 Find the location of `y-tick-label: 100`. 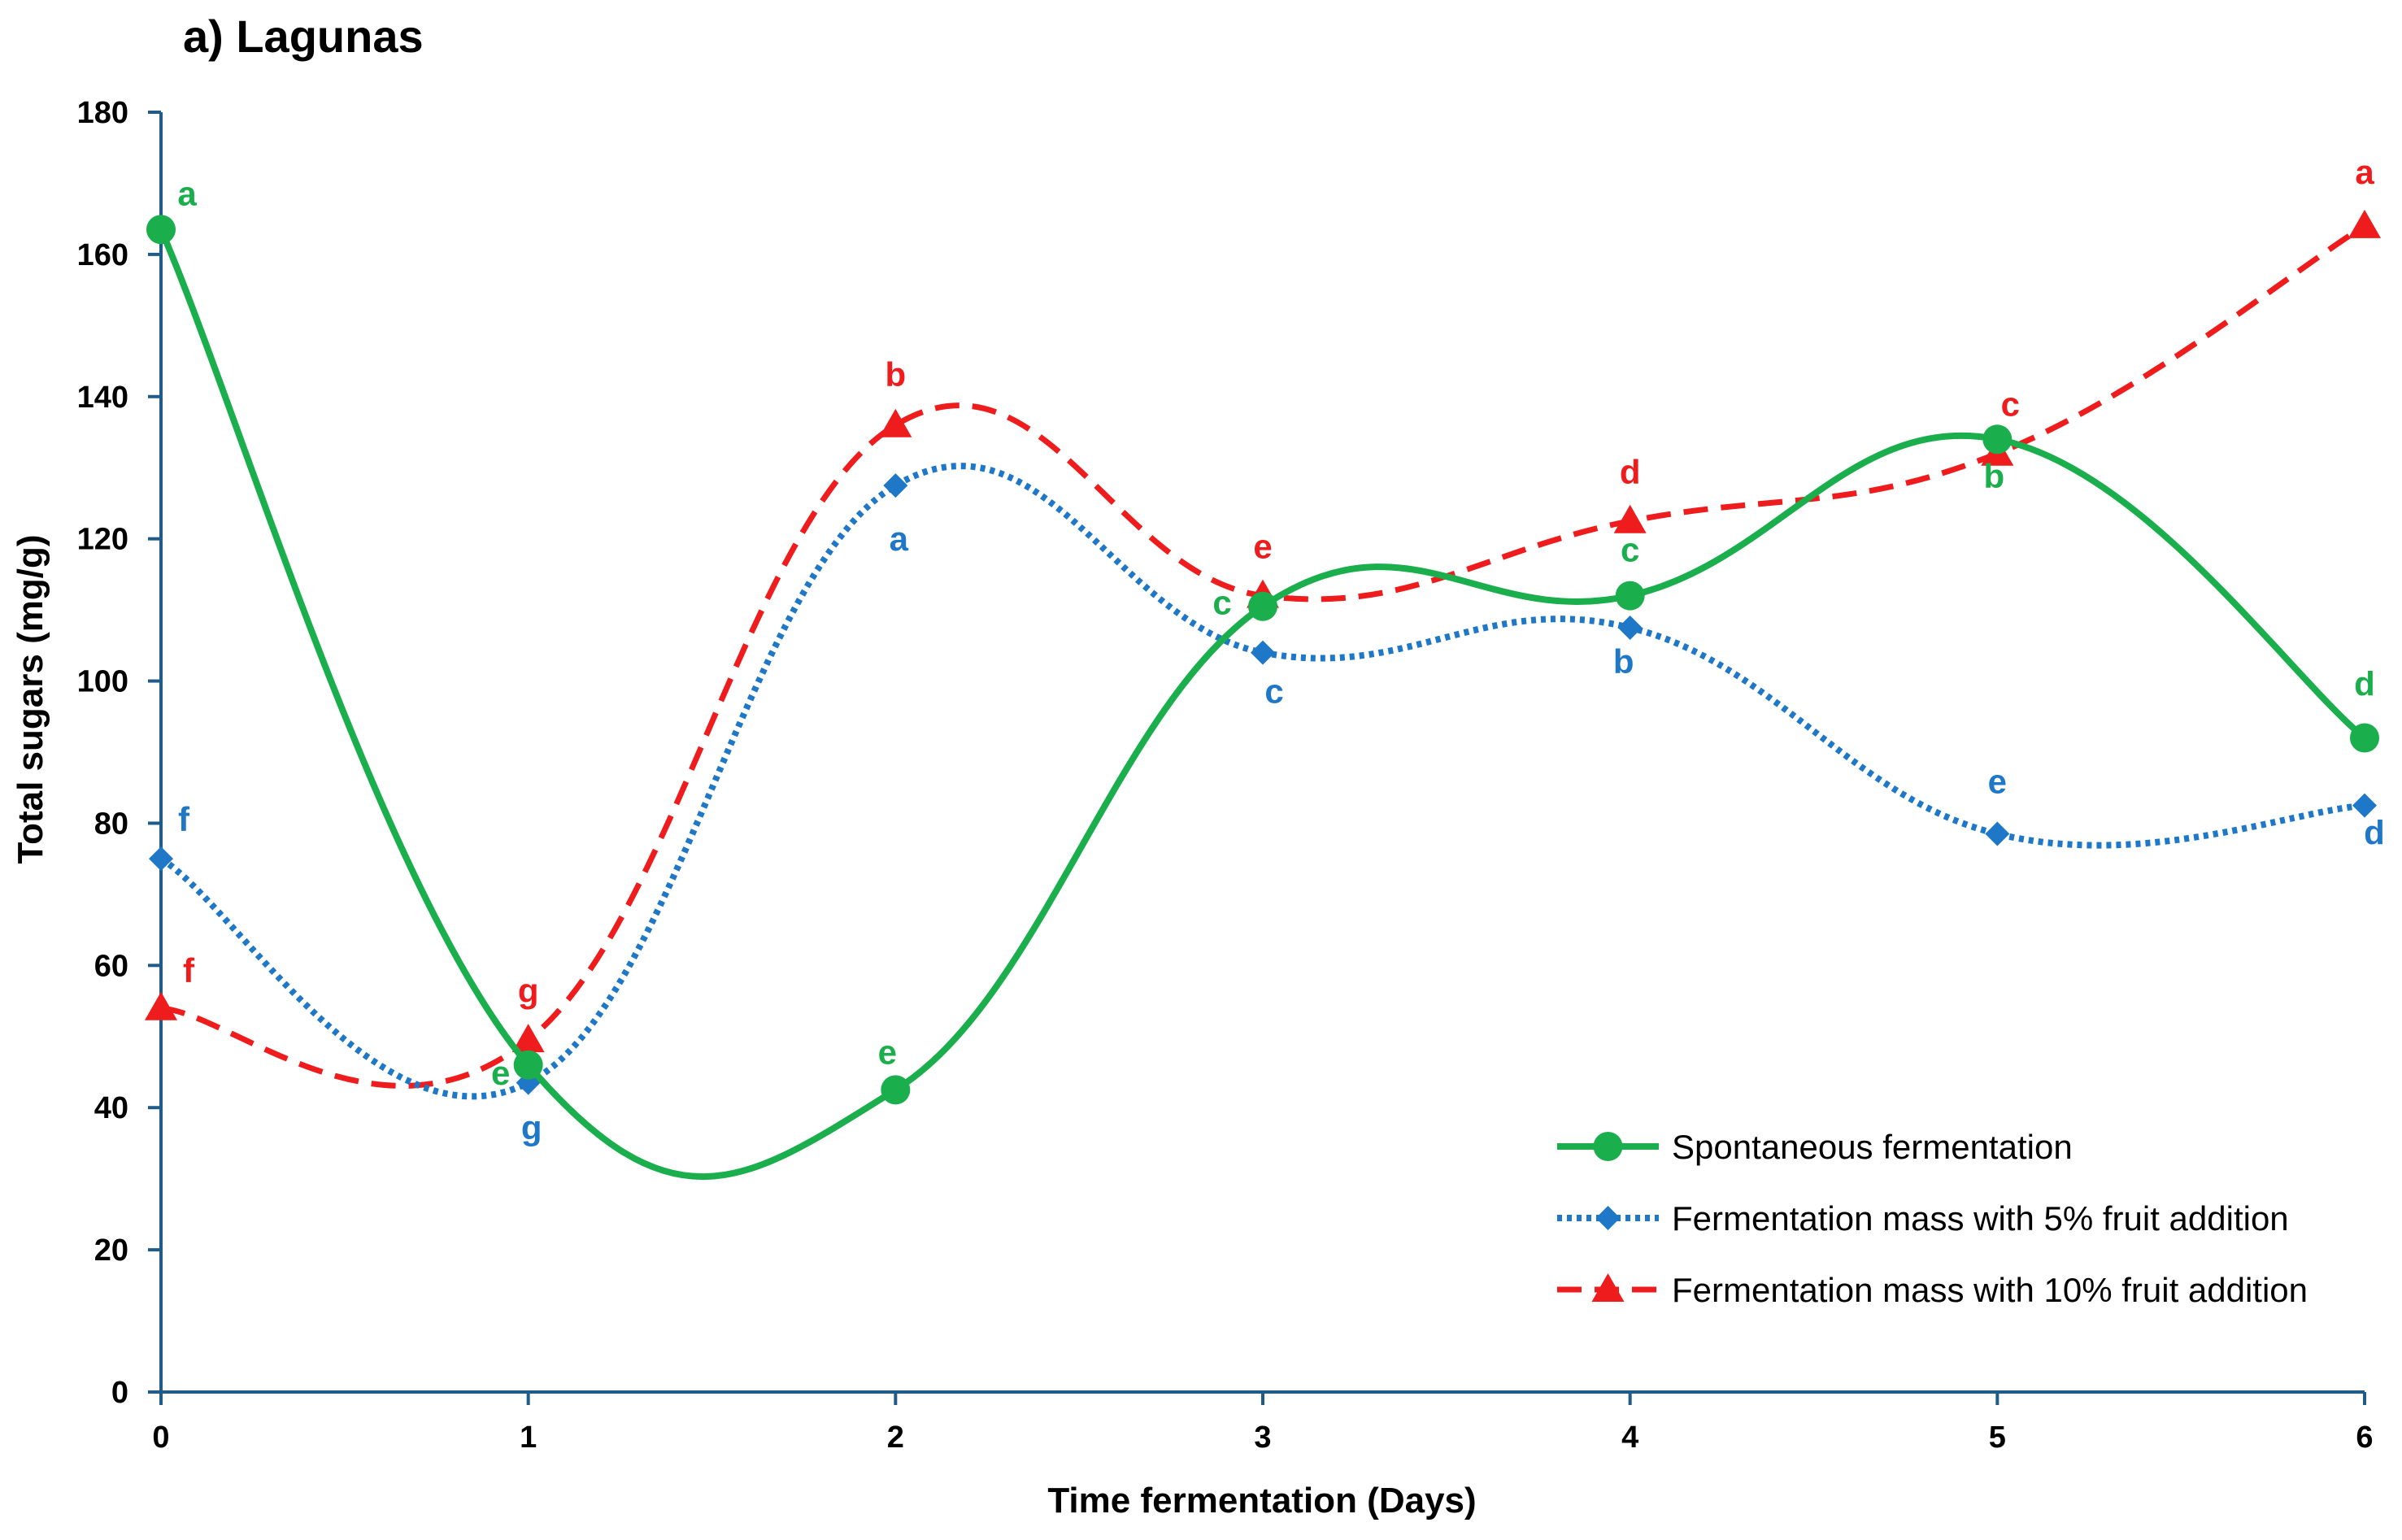

y-tick-label: 100 is located at coordinates (102, 682).